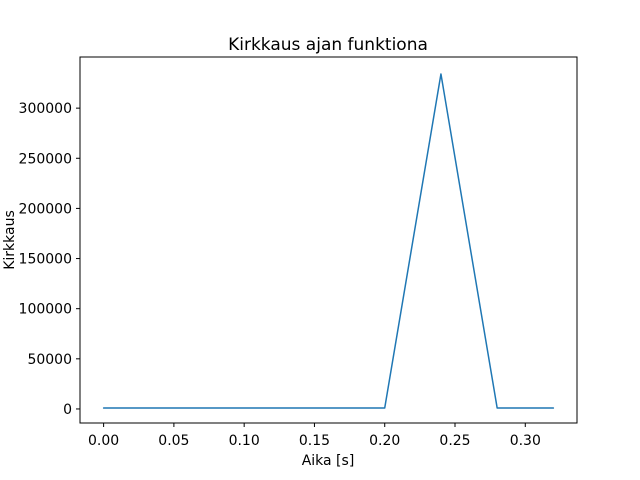 The image size is (640, 480). What do you see at coordinates (314, 441) in the screenshot?
I see `x-tick-label: 0.15` at bounding box center [314, 441].